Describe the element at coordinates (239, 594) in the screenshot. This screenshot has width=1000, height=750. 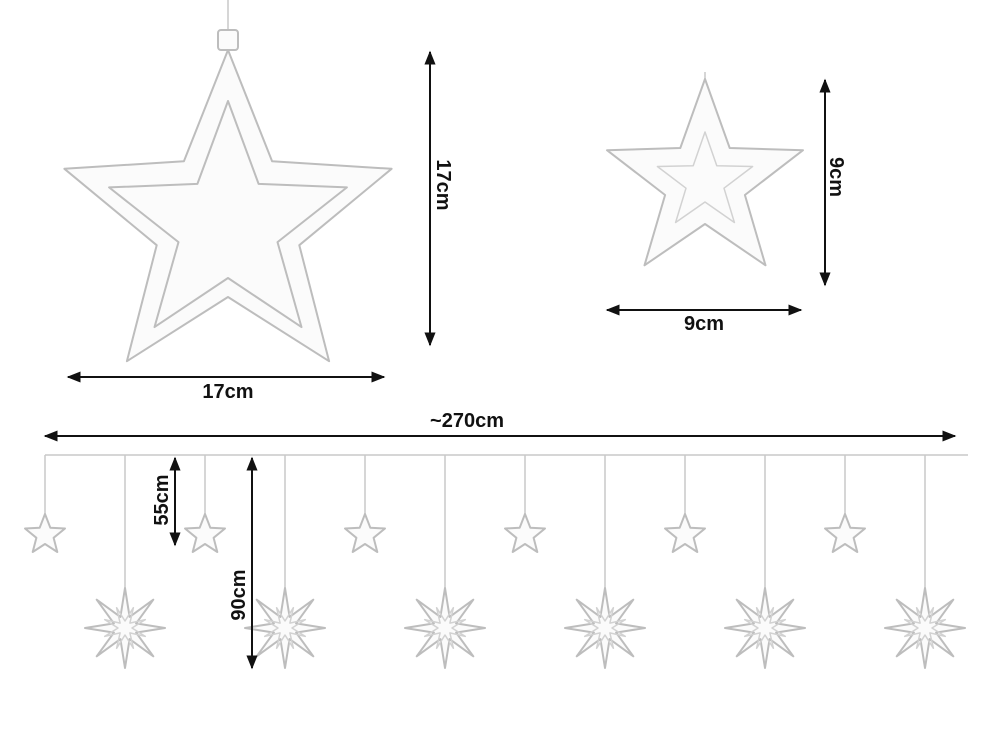
I see `long-drop-label: 90cm` at that location.